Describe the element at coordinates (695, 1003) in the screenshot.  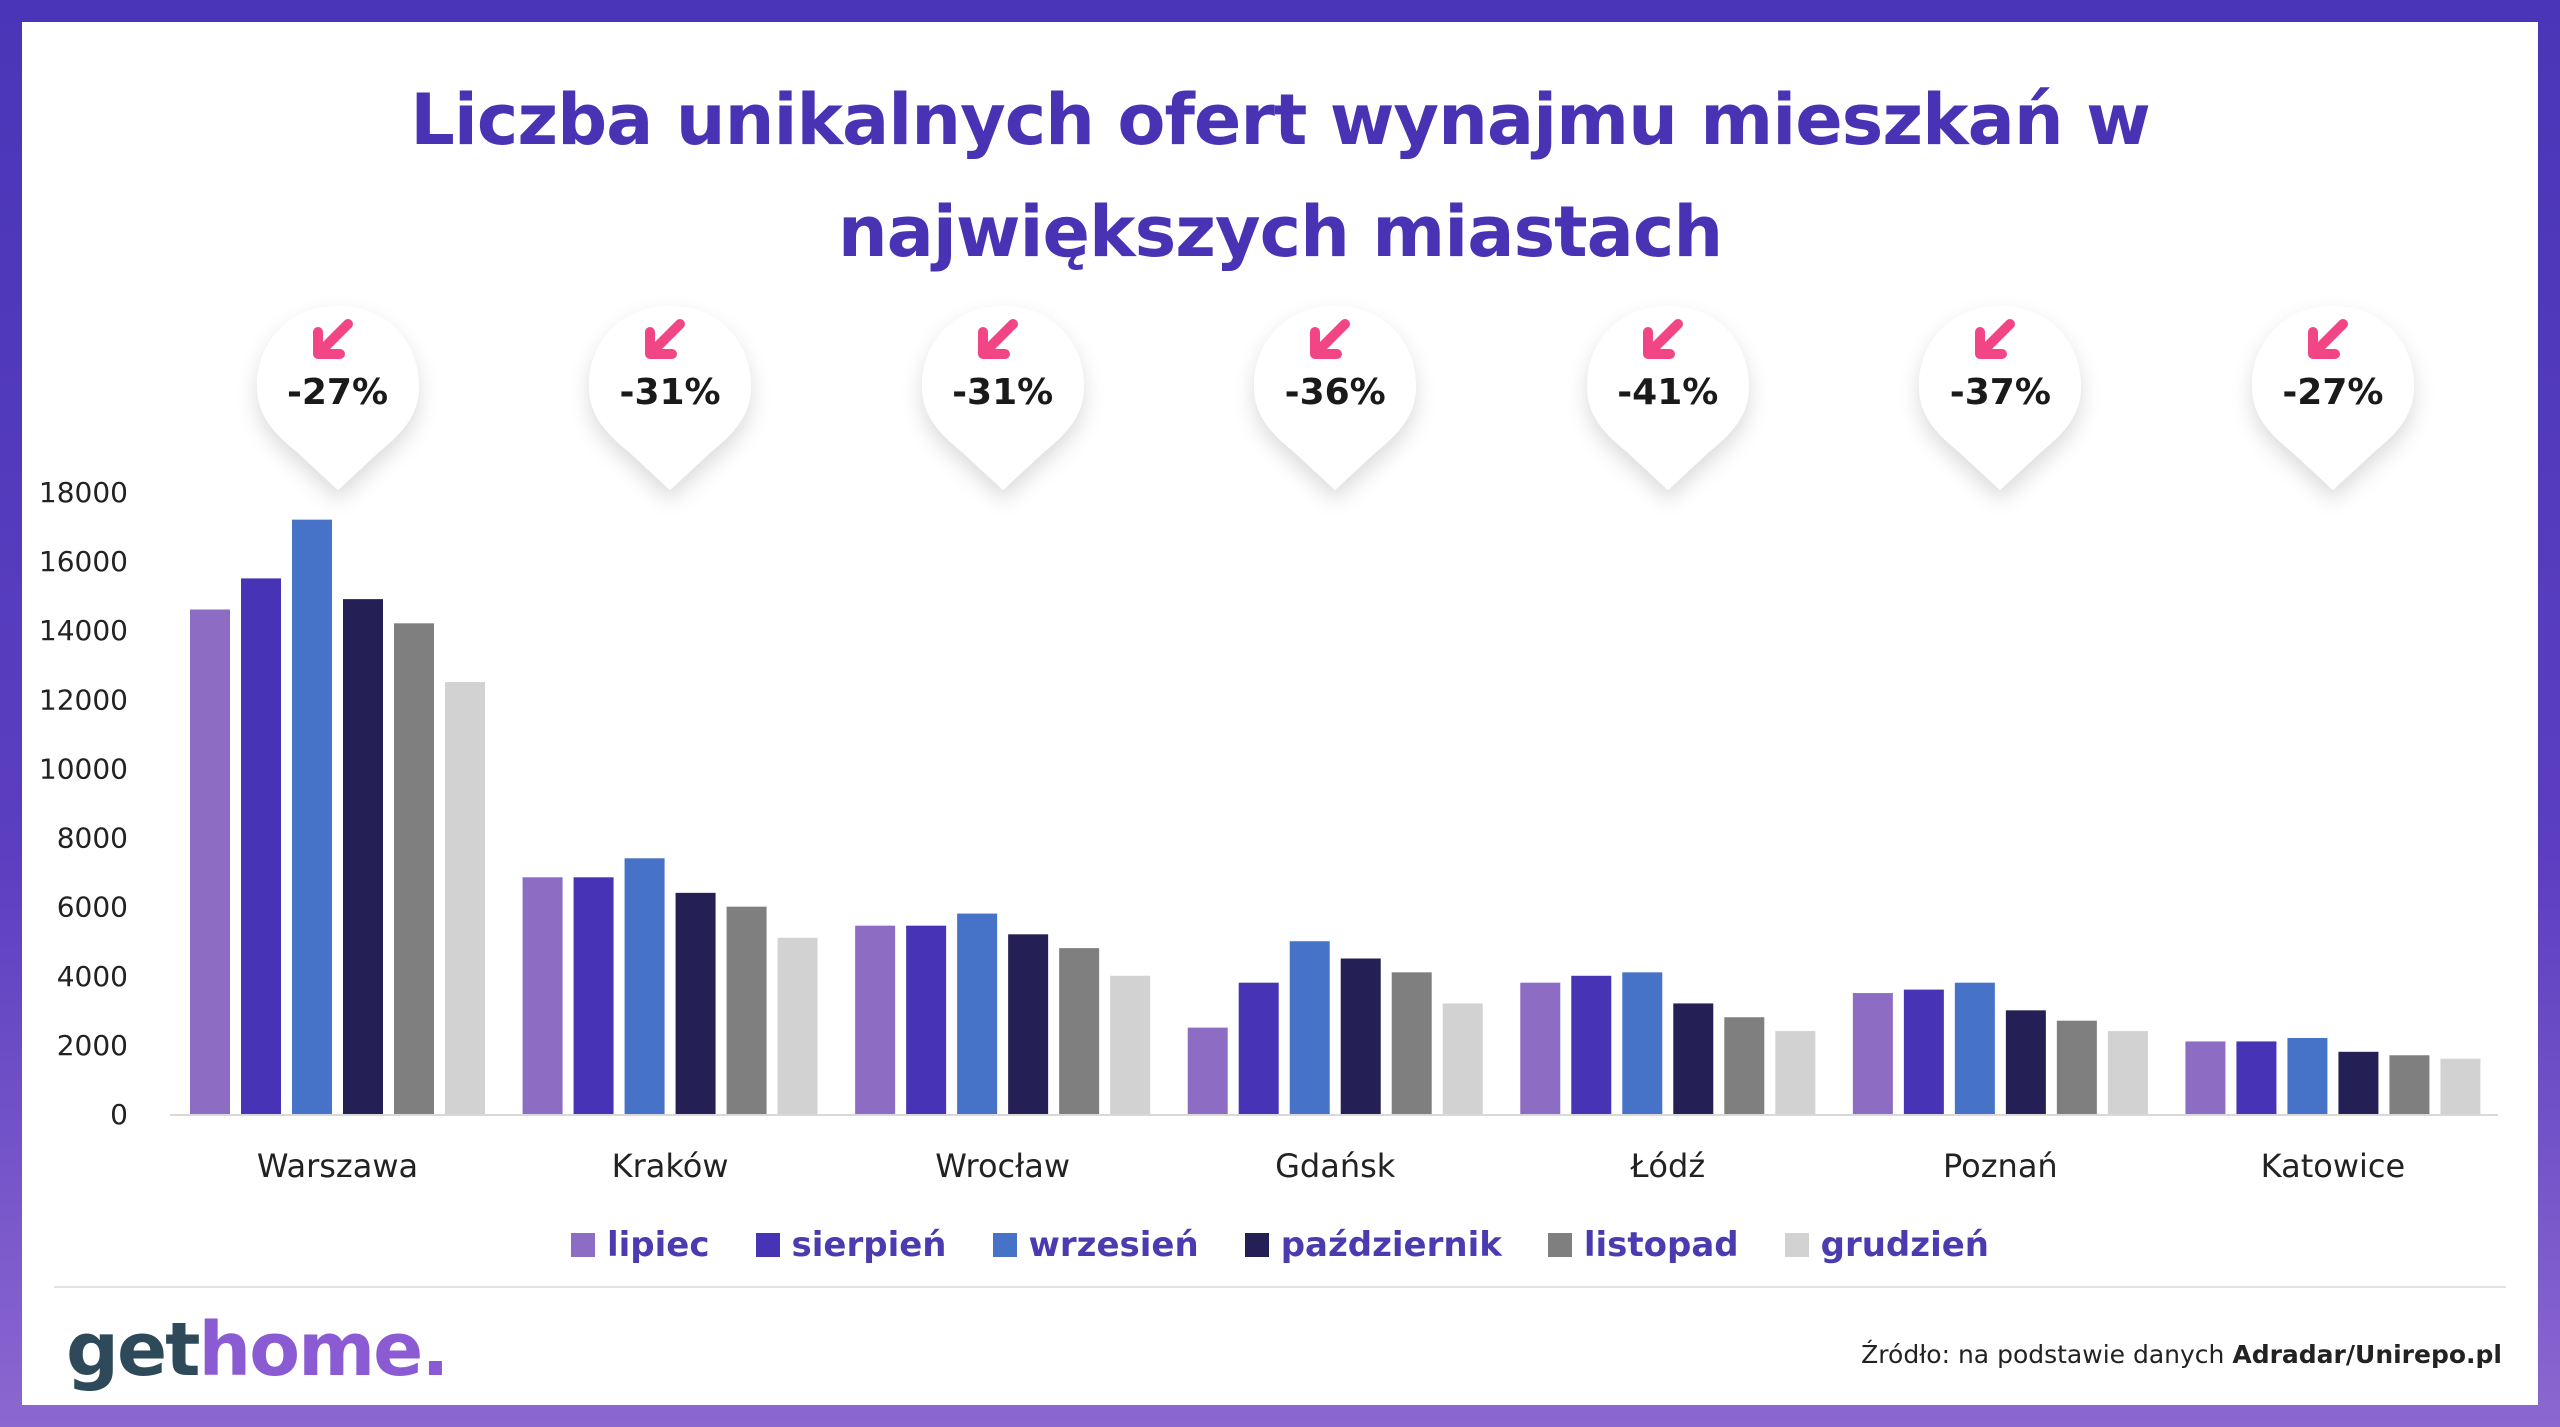
I see `bar-październik-Kraków` at that location.